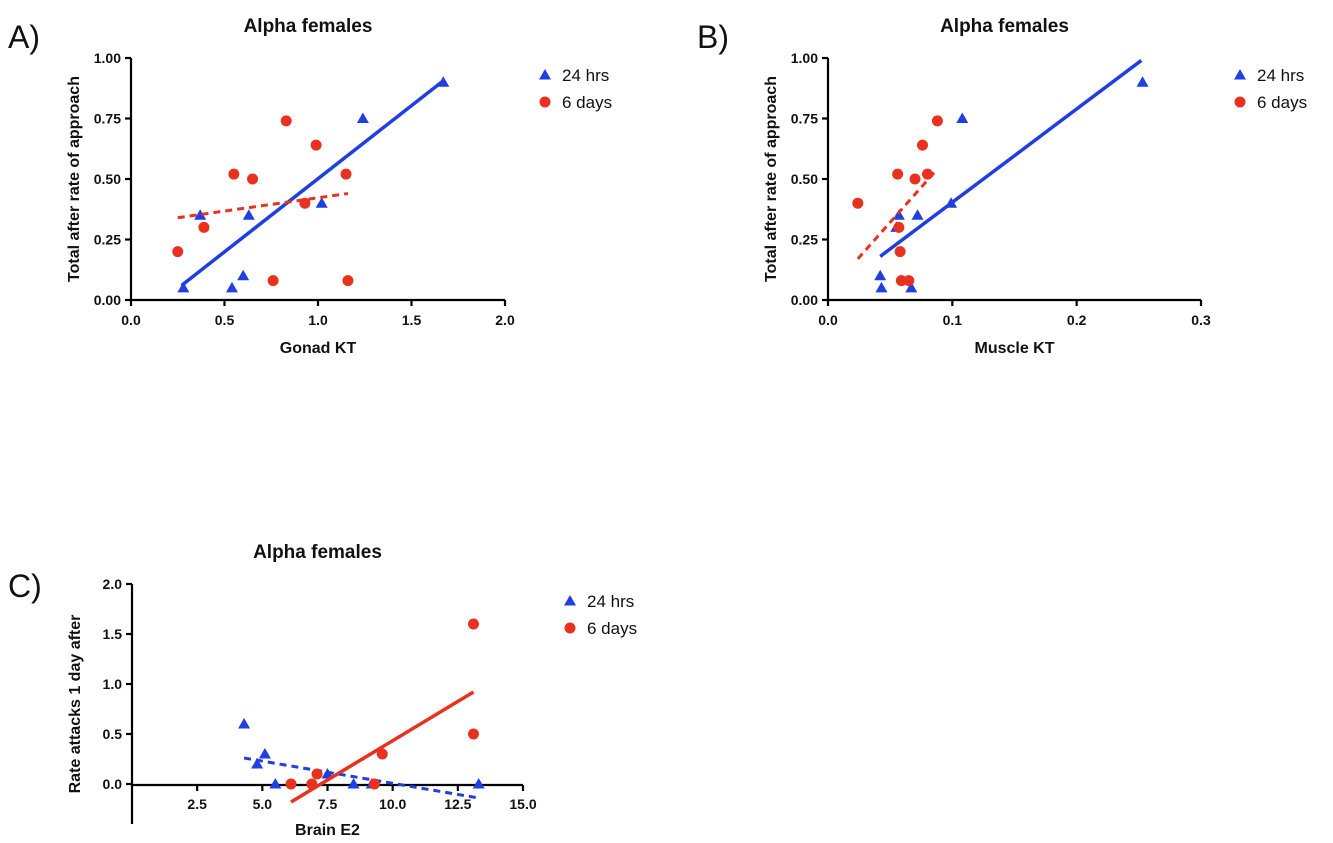 This screenshot has height=843, width=1333. Describe the element at coordinates (131, 320) in the screenshot. I see `x-tick-label: 0.0` at that location.